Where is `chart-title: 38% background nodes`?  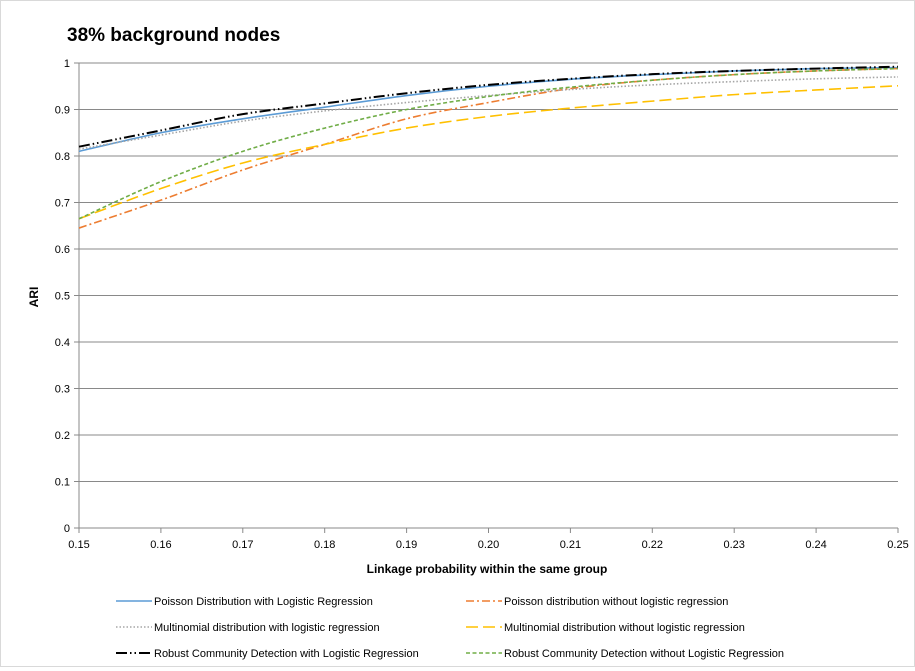 chart-title: 38% background nodes is located at coordinates (173, 35).